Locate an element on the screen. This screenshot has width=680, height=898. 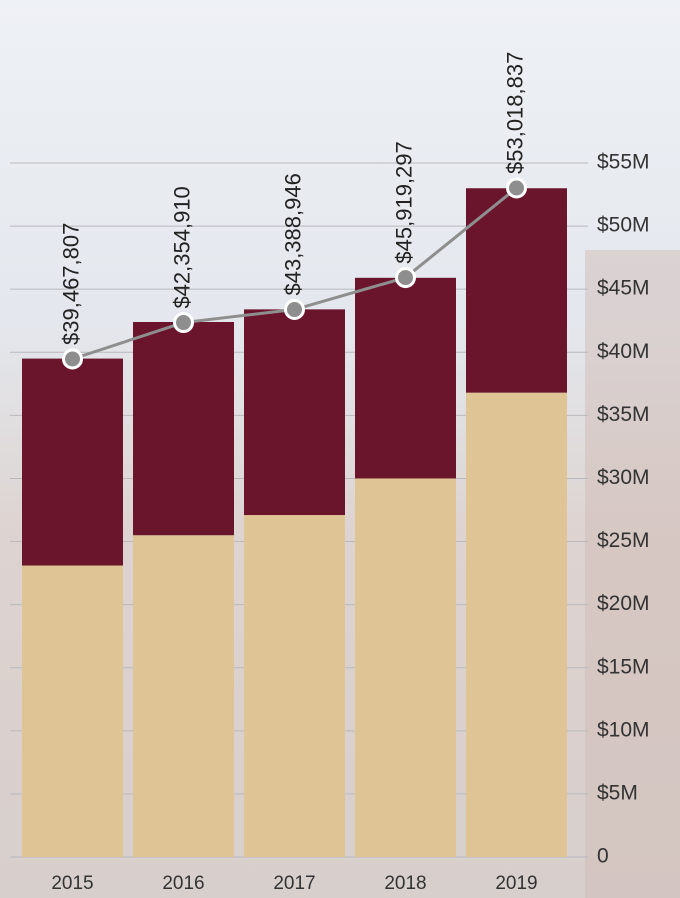
x-tick-label: 2019 is located at coordinates (516, 883).